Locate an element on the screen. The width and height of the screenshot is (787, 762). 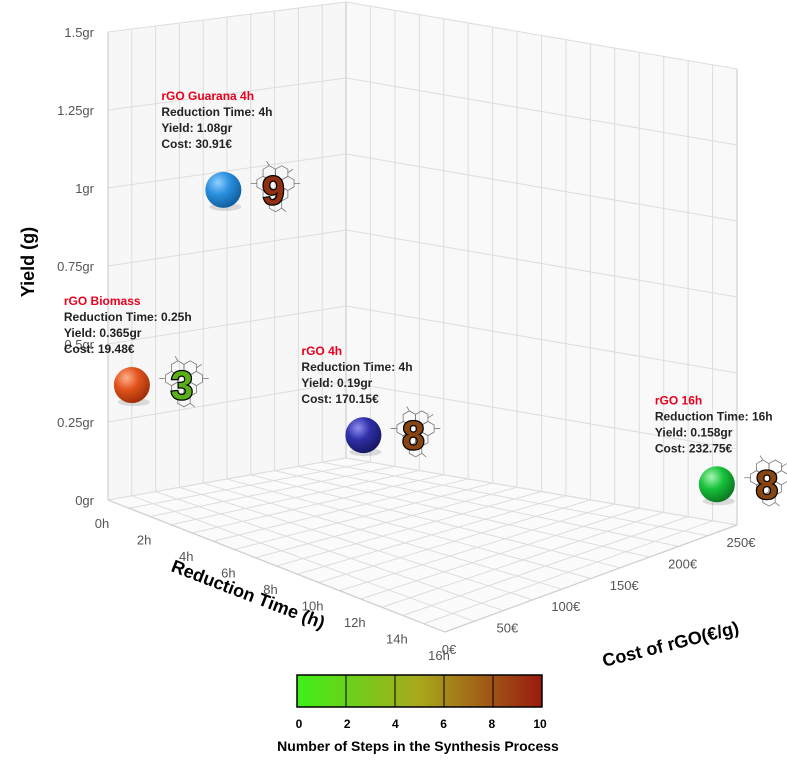
x-tick-label: 0h is located at coordinates (102, 523).